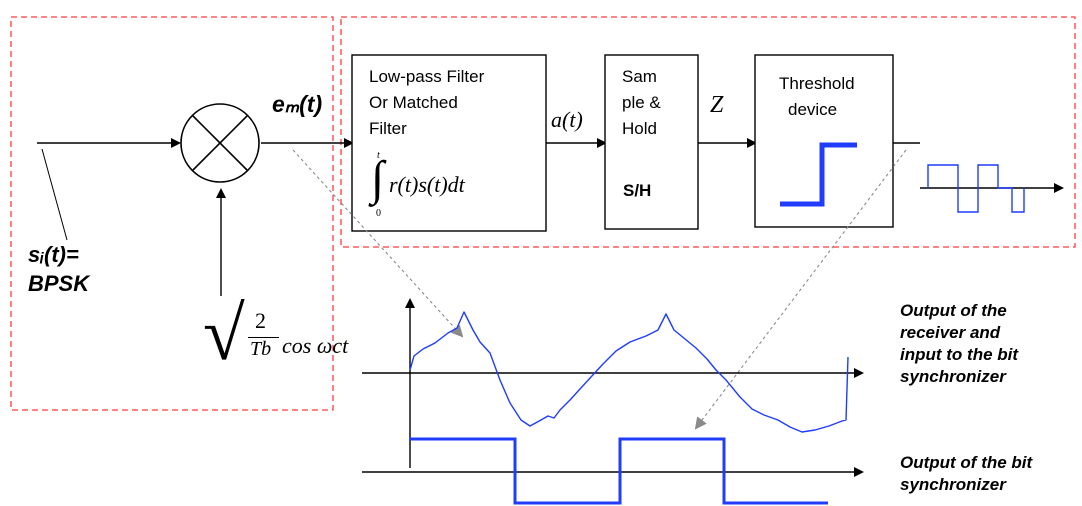 Image resolution: width=1082 pixels, height=506 pixels. What do you see at coordinates (567, 119) in the screenshot?
I see `filter-output-label: a(t)` at bounding box center [567, 119].